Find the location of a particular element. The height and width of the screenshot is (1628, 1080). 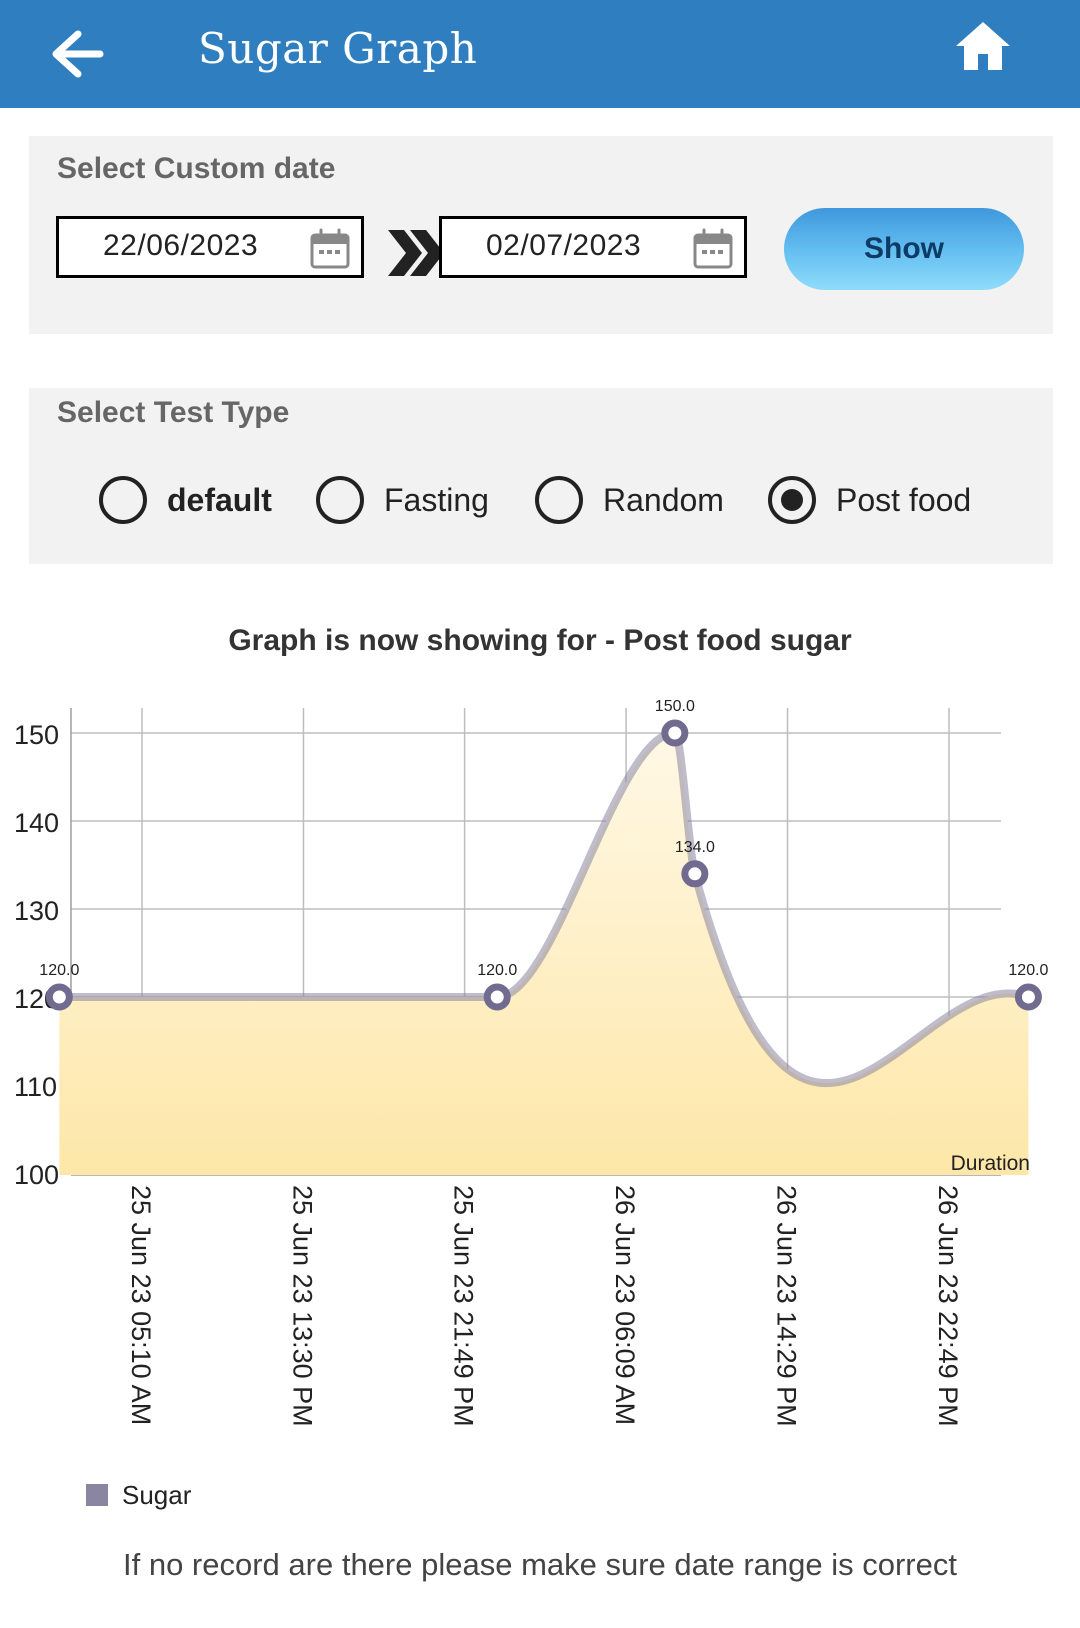

x-axis-title: Duration is located at coordinates (990, 1163).